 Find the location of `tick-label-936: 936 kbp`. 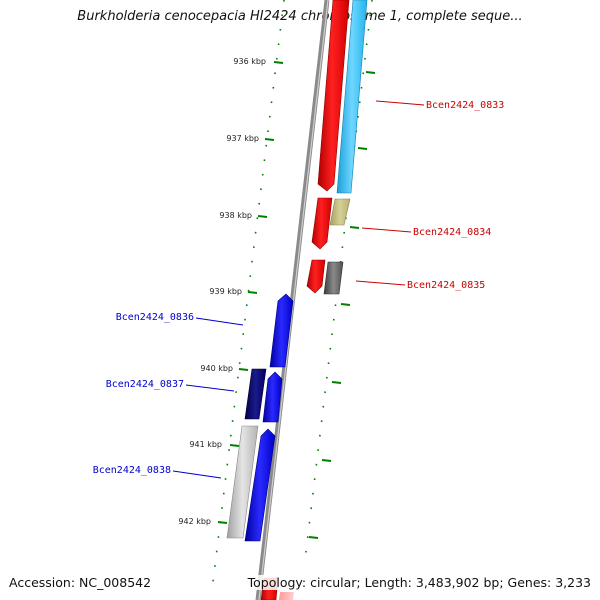

tick-label-936: 936 kbp is located at coordinates (249, 61).